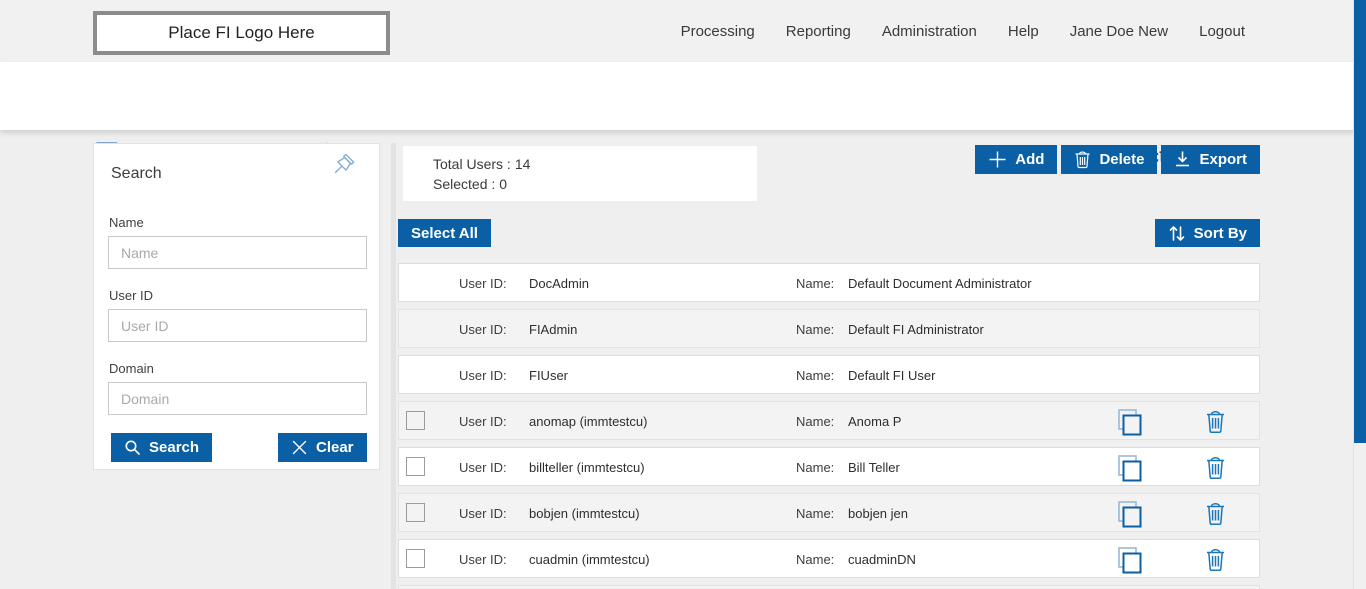 The width and height of the screenshot is (1366, 589). Describe the element at coordinates (1177, 233) in the screenshot. I see `sort-arrows-icon` at that location.